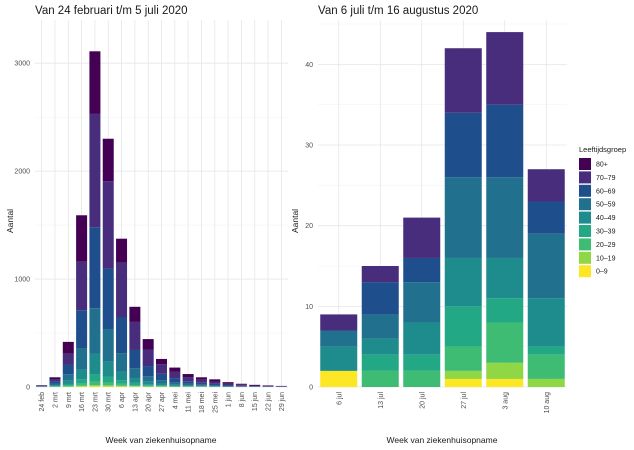 Image resolution: width=634 pixels, height=450 pixels. Describe the element at coordinates (55, 400) in the screenshot. I see `x-tick-label: 2 mrt` at that location.